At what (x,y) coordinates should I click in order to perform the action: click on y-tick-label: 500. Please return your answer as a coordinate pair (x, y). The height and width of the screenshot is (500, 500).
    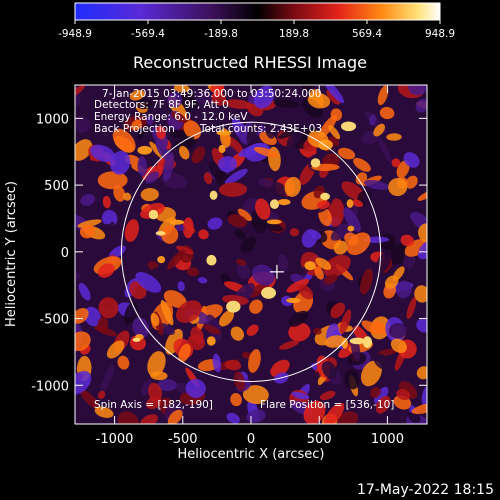
    Looking at the image, I should click on (56, 186).